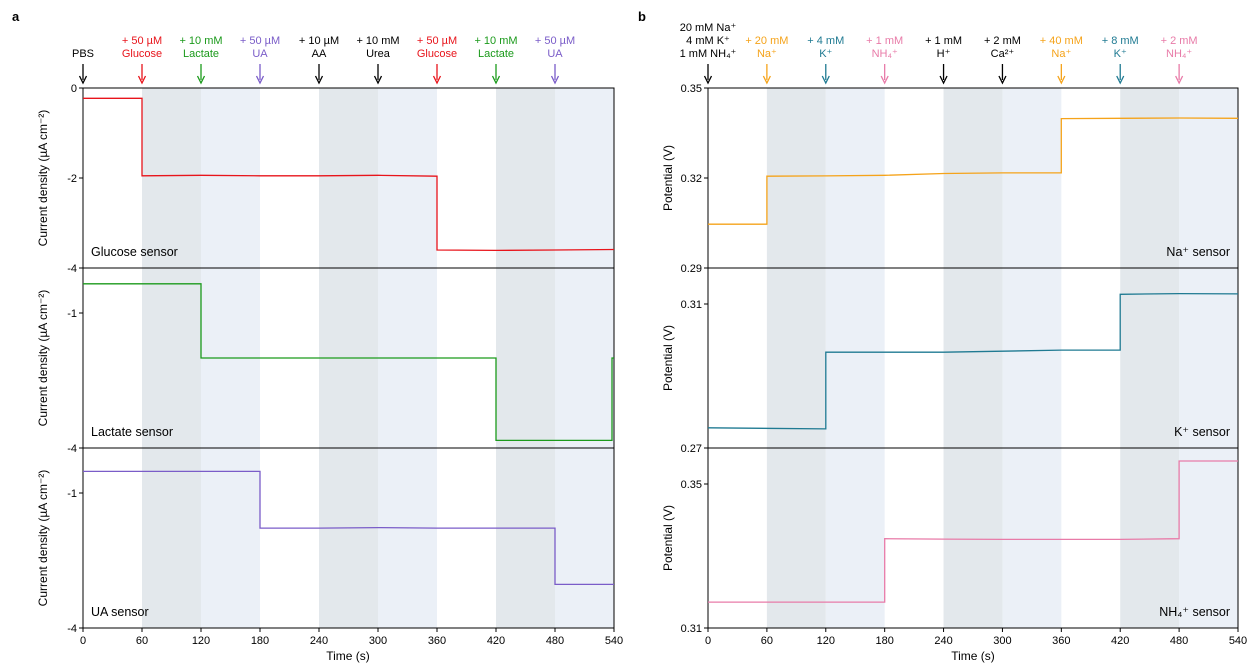  What do you see at coordinates (319, 54) in the screenshot?
I see `annotation-a-4-line-1: AA` at bounding box center [319, 54].